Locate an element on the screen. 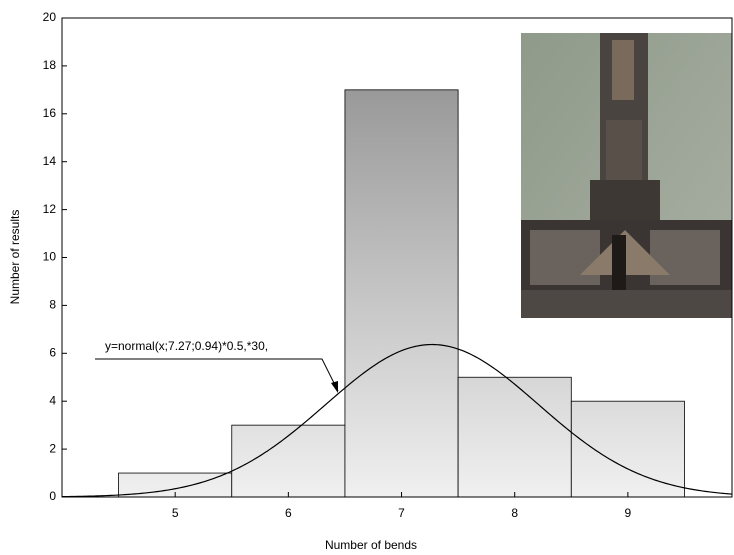  x-tick-label: 5 is located at coordinates (175, 513).